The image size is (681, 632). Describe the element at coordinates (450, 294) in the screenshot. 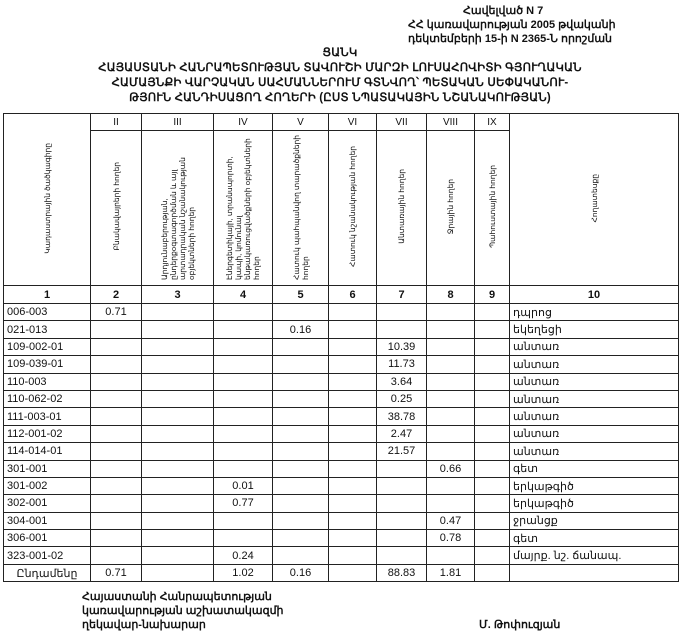

I see `column-number: 8` at that location.